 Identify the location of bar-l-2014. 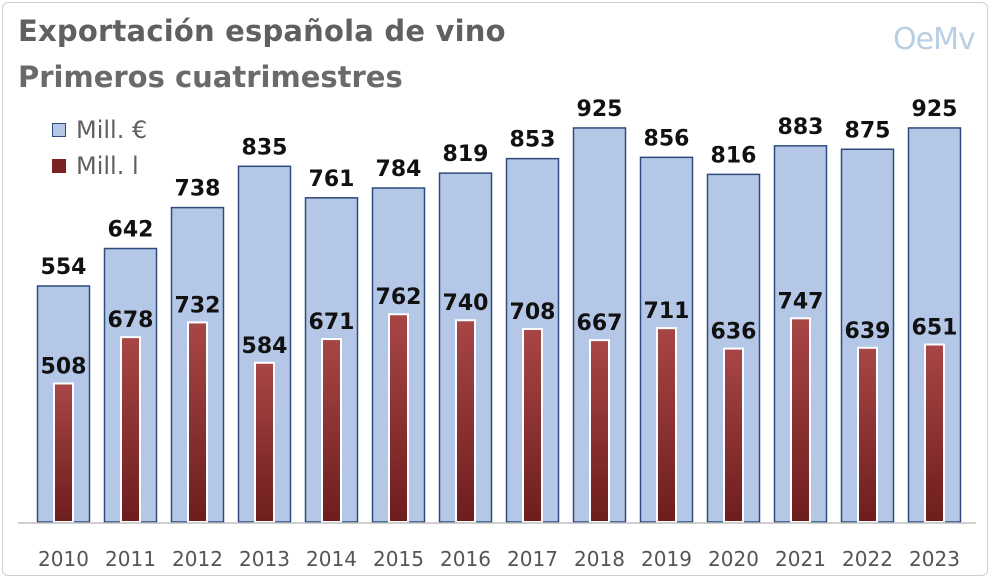
(331, 430).